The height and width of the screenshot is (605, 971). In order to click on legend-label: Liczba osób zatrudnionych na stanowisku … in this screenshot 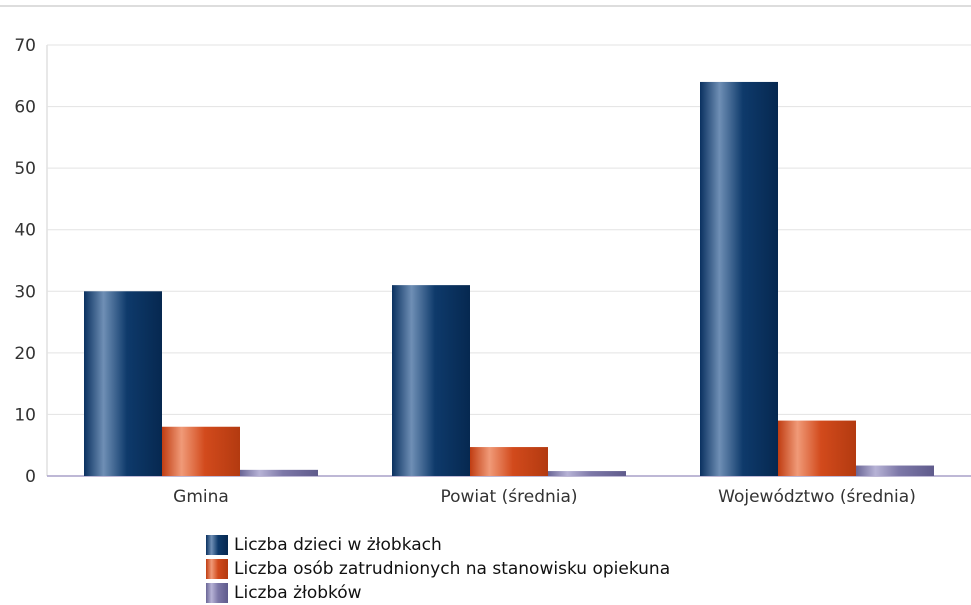, I will do `click(452, 569)`.